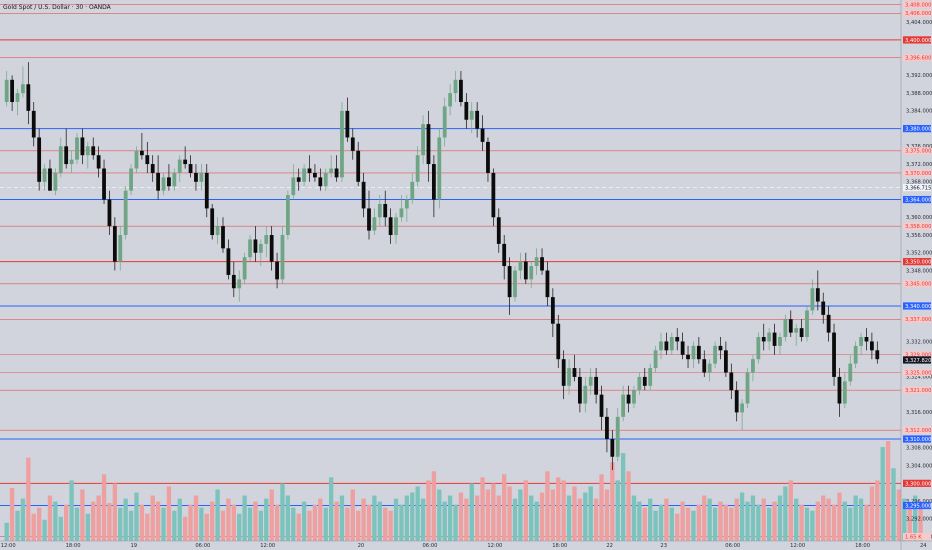 The image size is (932, 550). I want to click on y-tick-label: 3,356.000, so click(919, 236).